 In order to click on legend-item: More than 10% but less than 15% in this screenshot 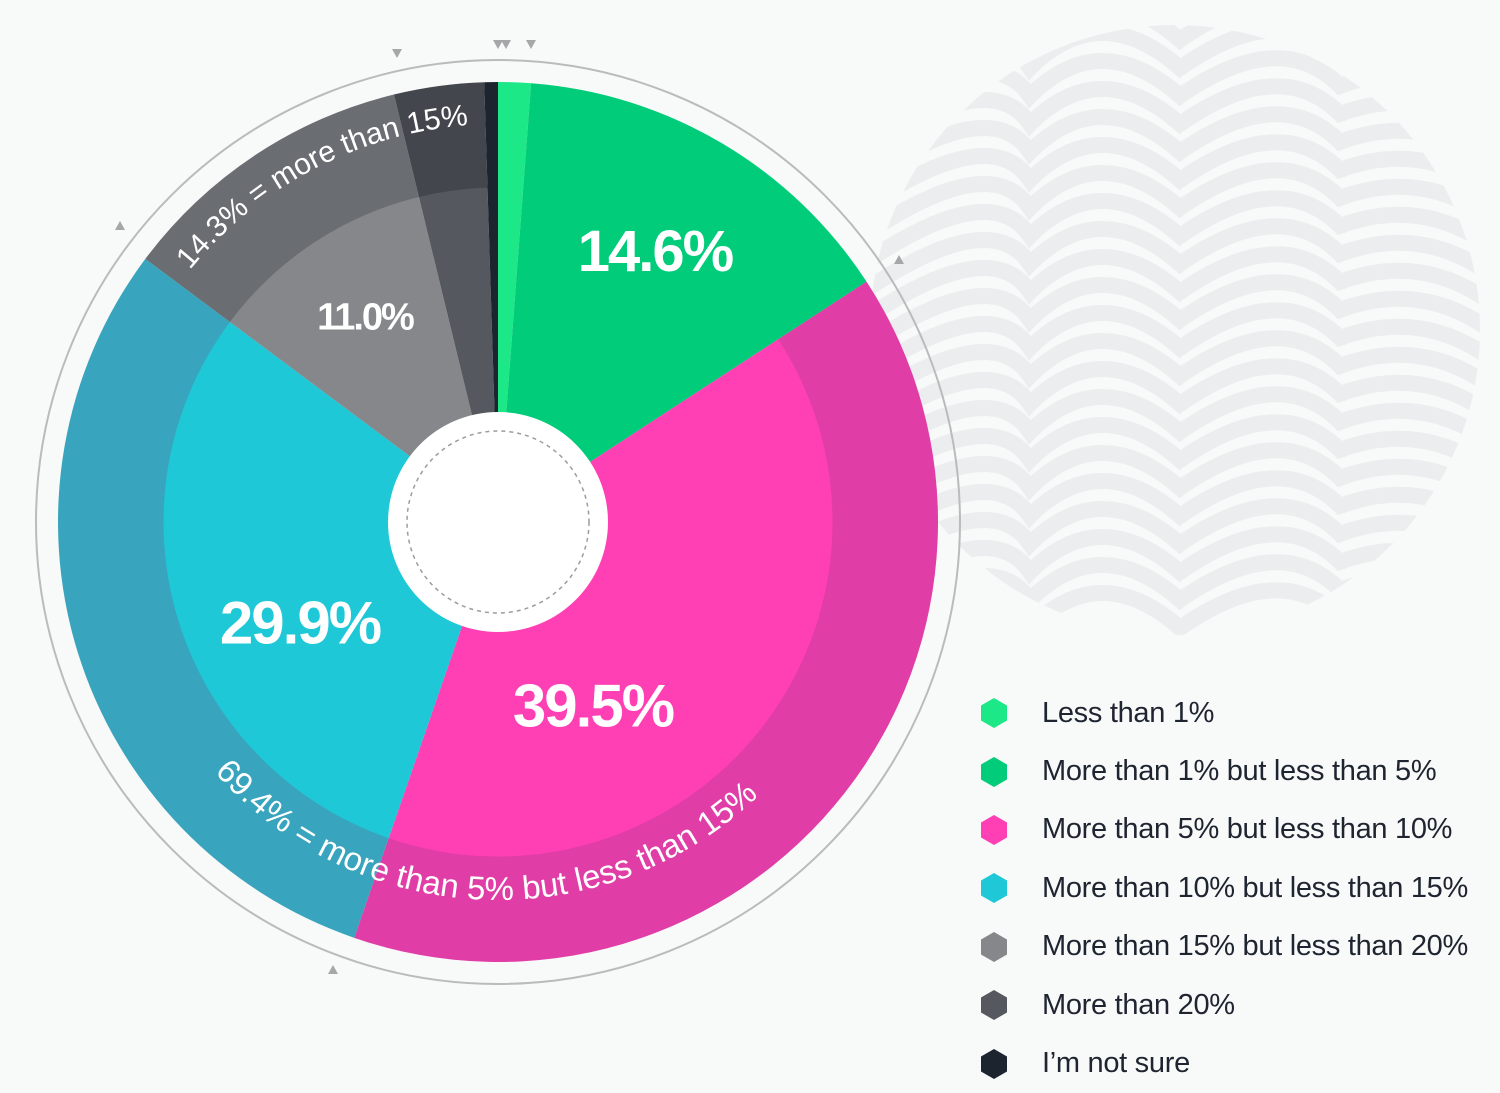, I will do `click(1224, 888)`.